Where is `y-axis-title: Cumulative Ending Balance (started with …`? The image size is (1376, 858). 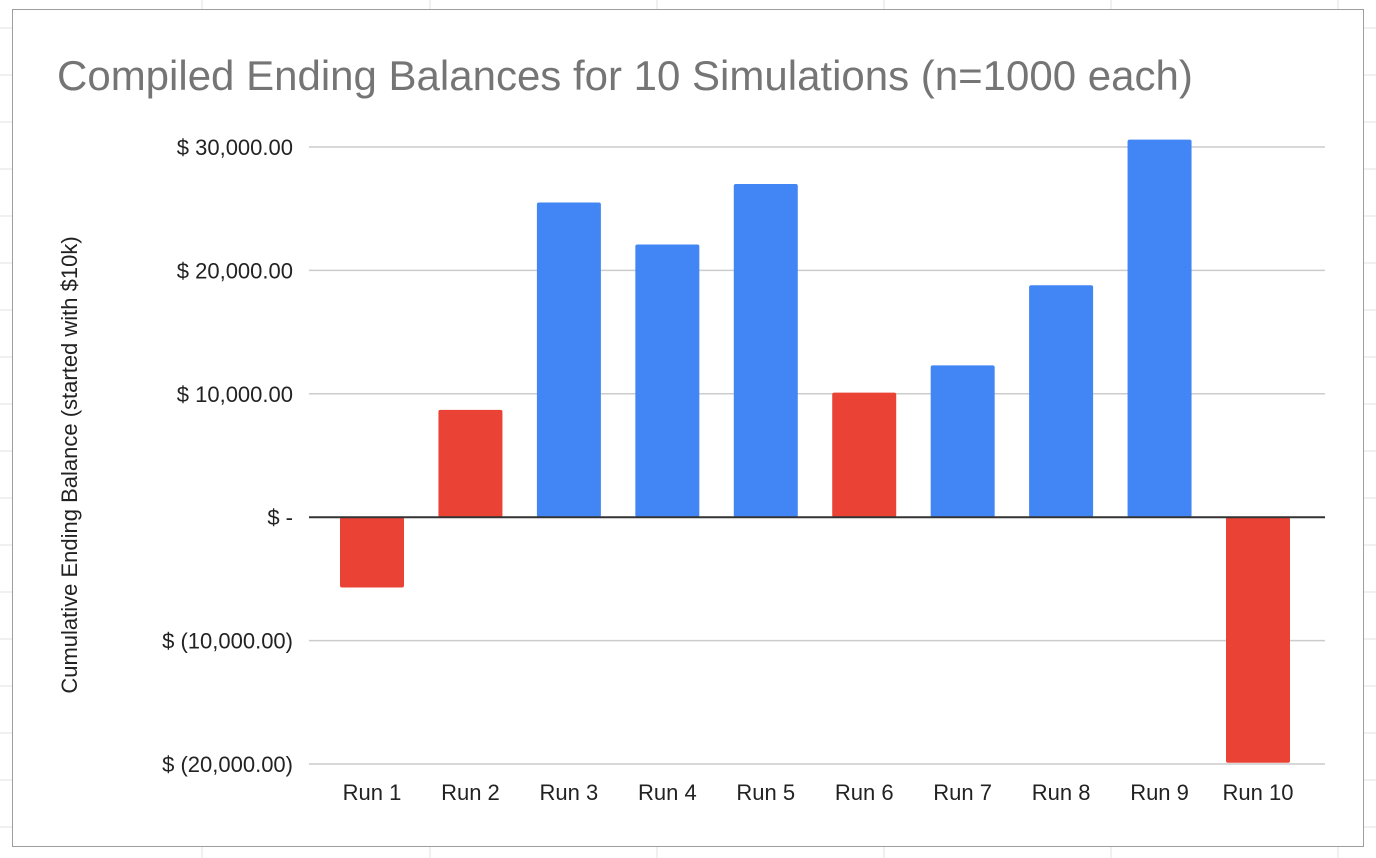 y-axis-title: Cumulative Ending Balance (started with … is located at coordinates (69, 464).